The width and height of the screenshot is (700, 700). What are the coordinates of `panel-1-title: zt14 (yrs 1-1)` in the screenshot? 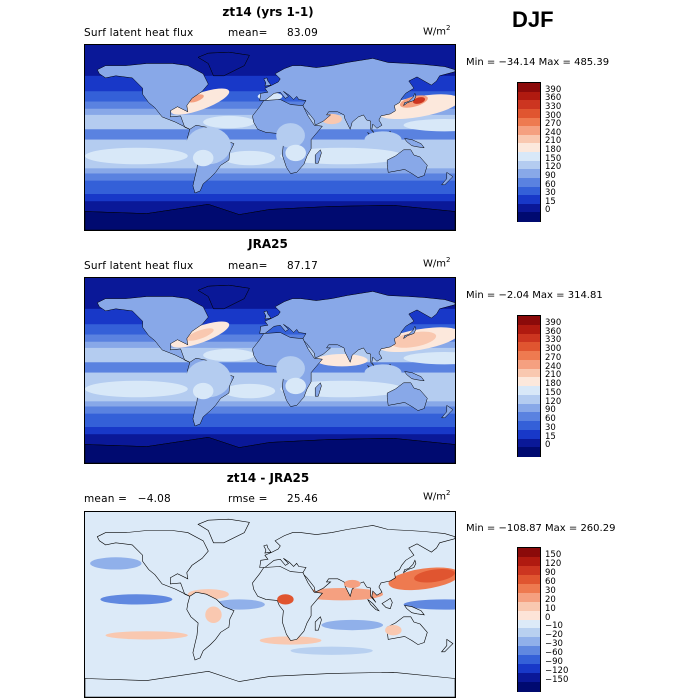 It's located at (268, 12).